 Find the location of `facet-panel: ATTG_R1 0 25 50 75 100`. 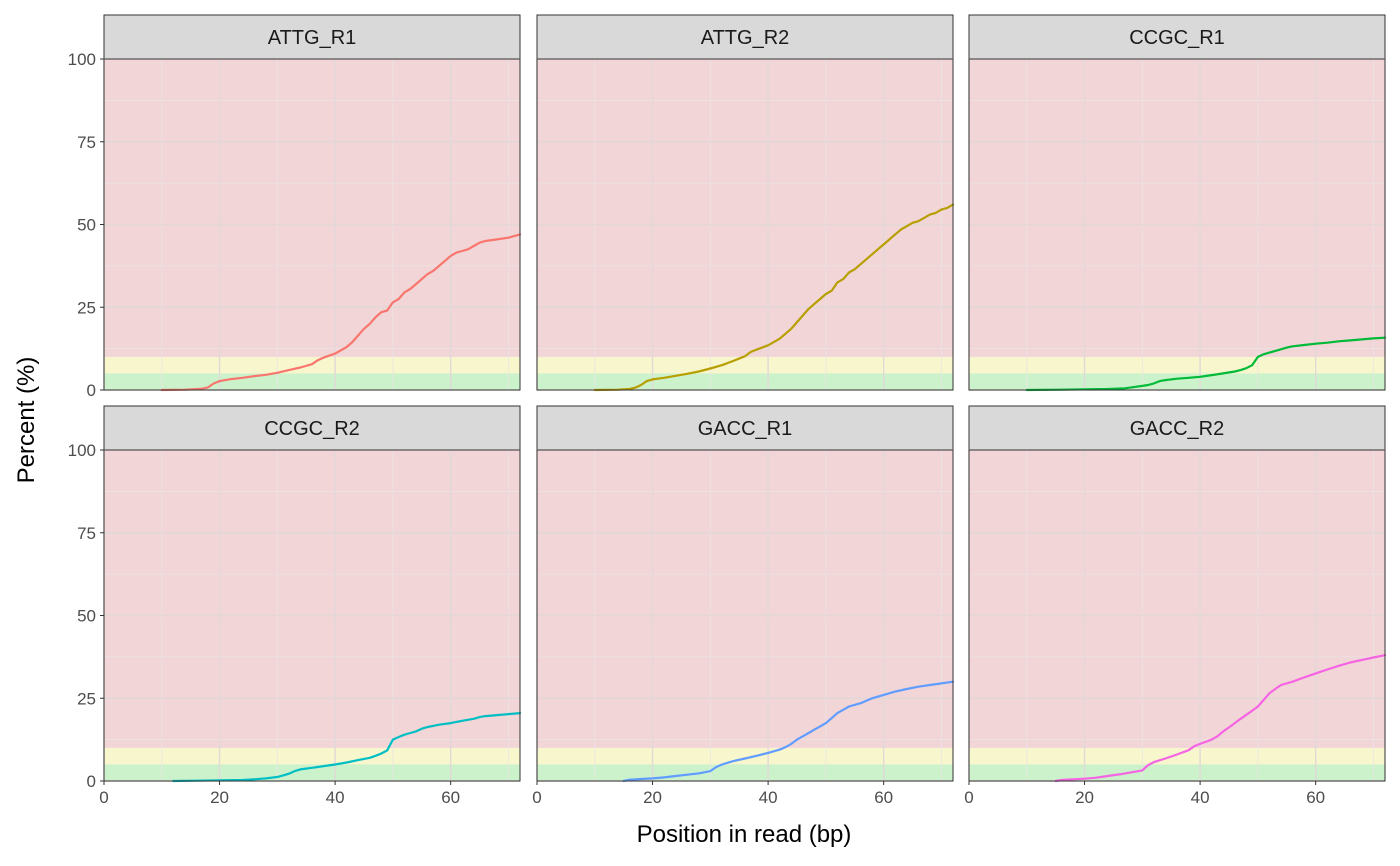

facet-panel: ATTG_R1 0 25 50 75 100 is located at coordinates (295, 207).